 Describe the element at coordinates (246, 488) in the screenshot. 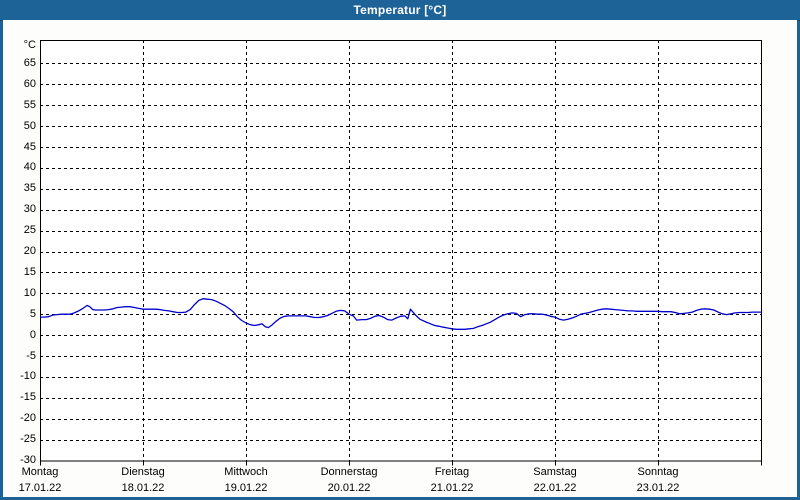

I see `date-label: 19.01.22` at that location.